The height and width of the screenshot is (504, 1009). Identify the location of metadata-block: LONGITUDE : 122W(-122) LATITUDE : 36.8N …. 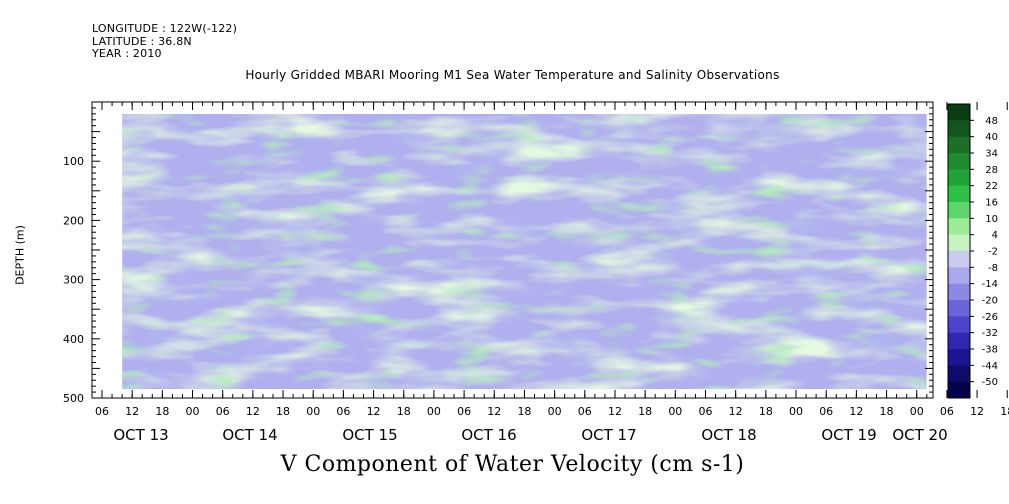
(165, 41).